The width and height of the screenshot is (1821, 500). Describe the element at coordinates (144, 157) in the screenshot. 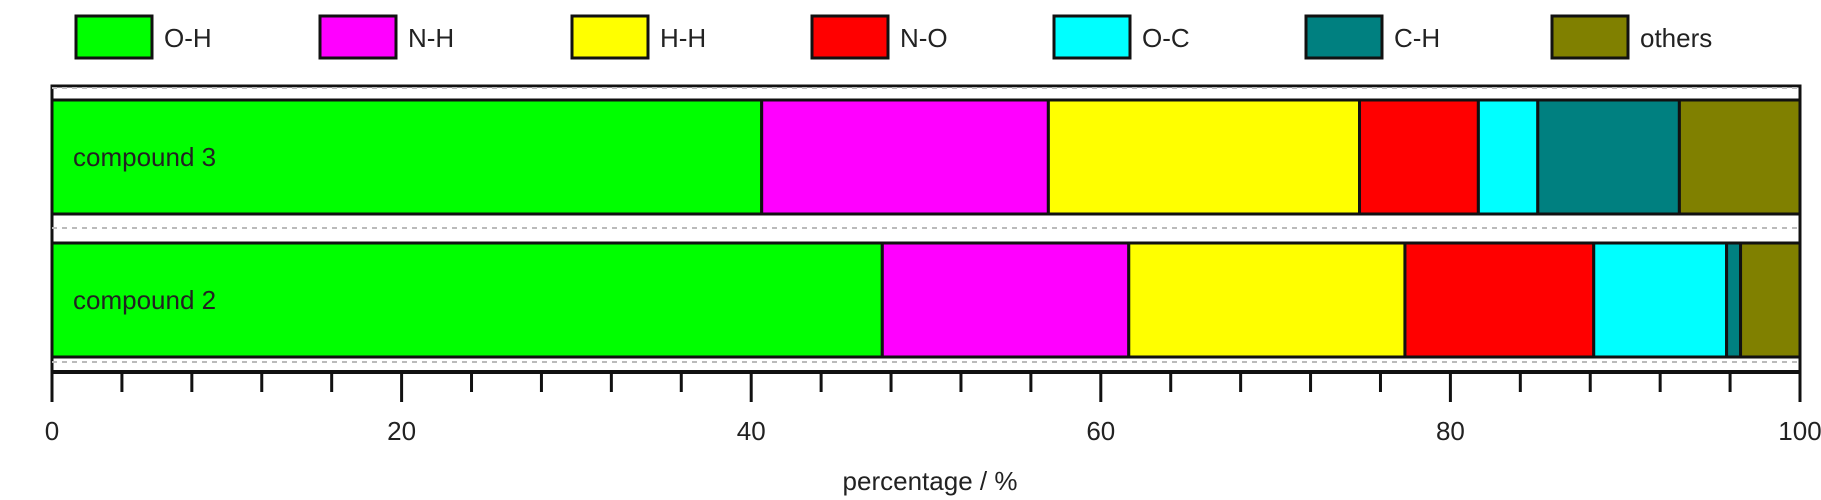

I see `category-label-compound-3: compound 3` at that location.